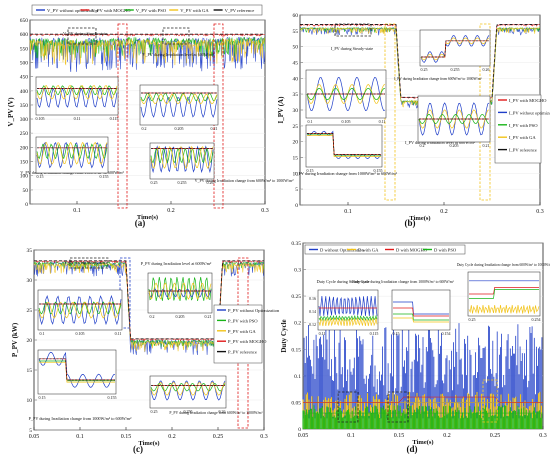  What do you see at coordinates (24, 21) in the screenshot?
I see `y-tick-label: 650` at bounding box center [24, 21].